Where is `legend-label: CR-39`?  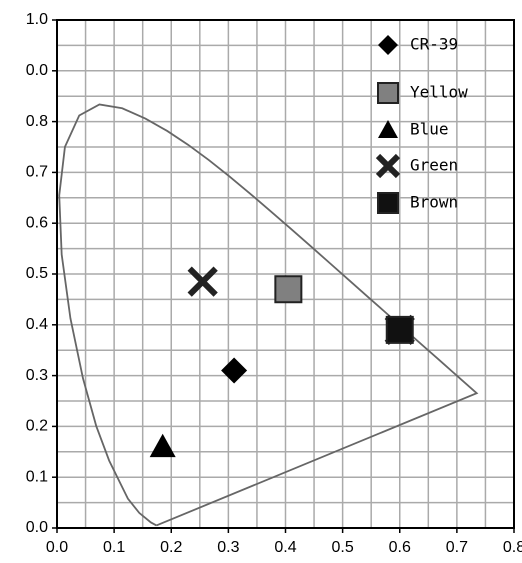
legend-label: CR-39 is located at coordinates (434, 44).